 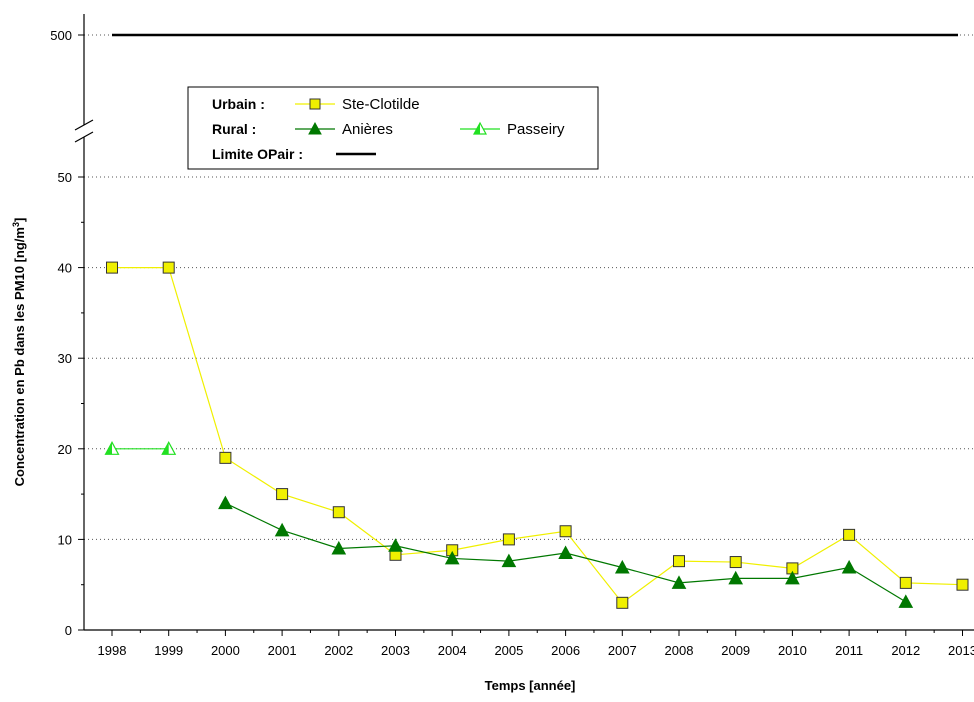 I want to click on y-tick-label-20: 20, so click(x=65, y=449).